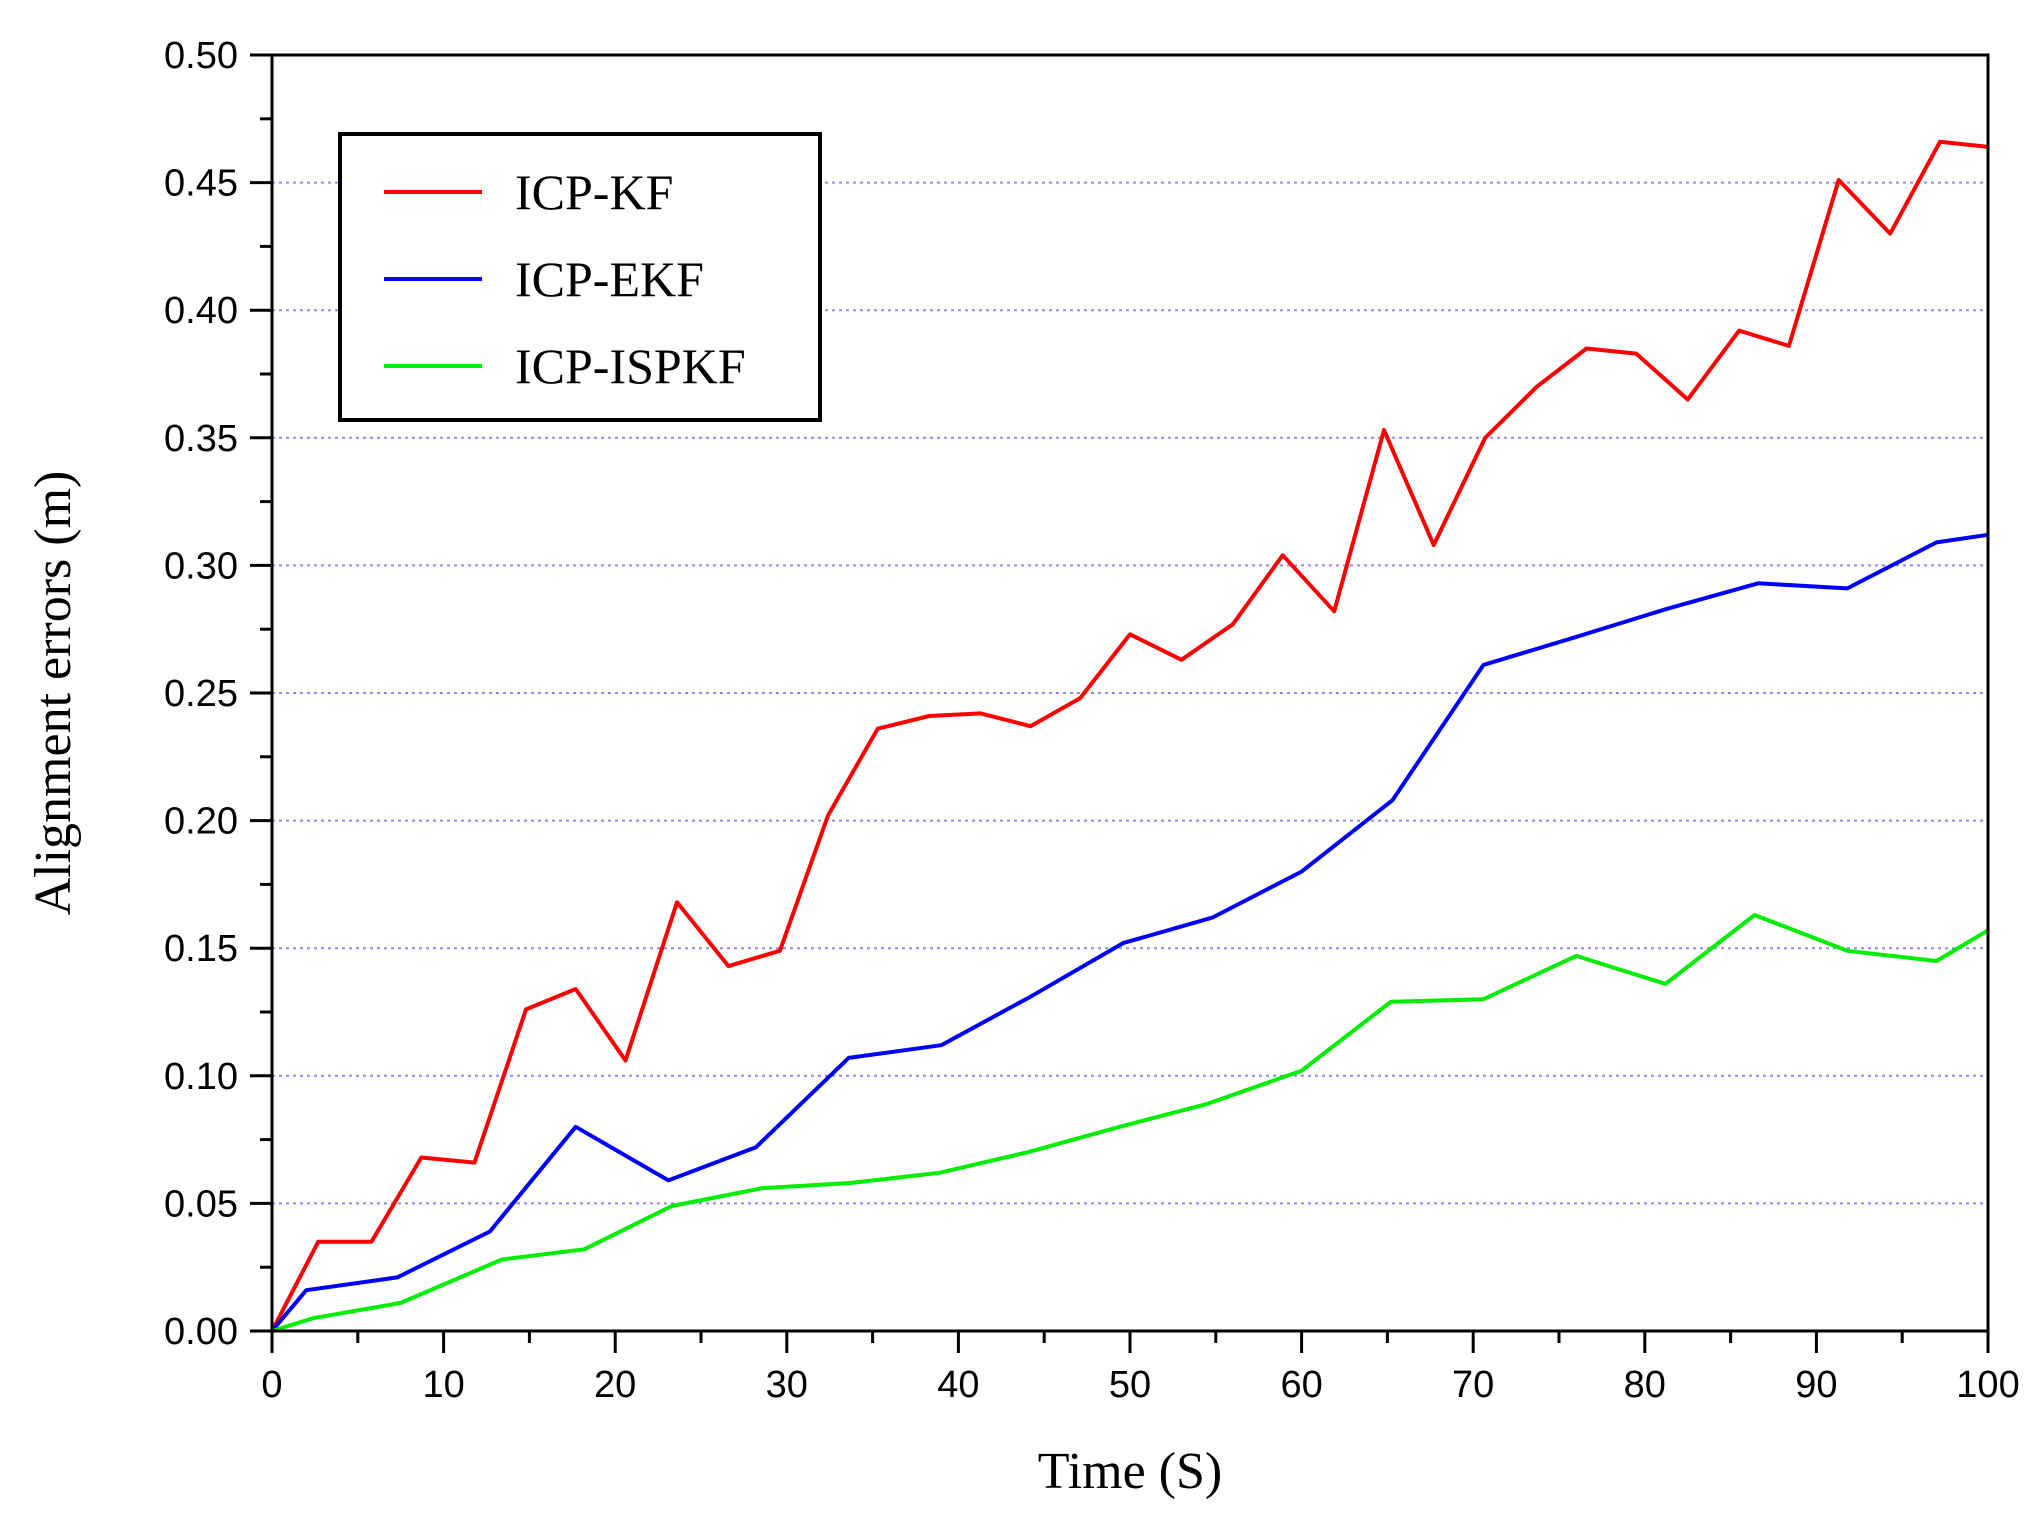  I want to click on y-tick-label: 0.45, so click(201, 184).